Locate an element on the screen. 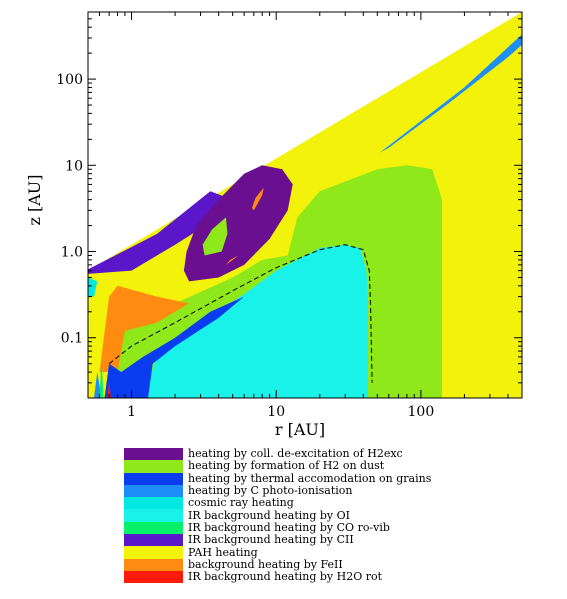 This screenshot has height=599, width=567. legend-label: cosmic ray heating is located at coordinates (241, 503).